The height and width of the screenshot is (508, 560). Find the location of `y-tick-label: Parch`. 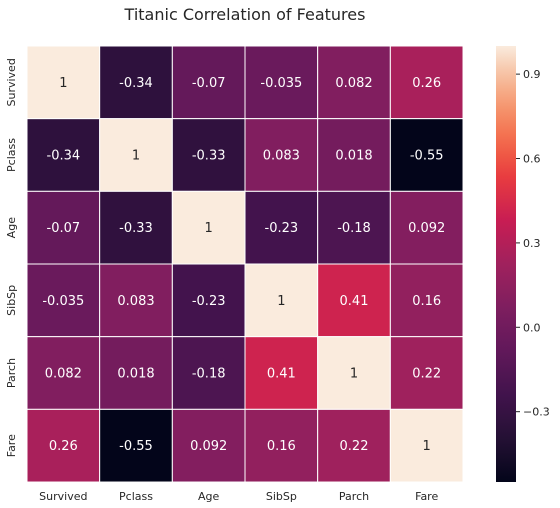

y-tick-label: Parch is located at coordinates (11, 373).